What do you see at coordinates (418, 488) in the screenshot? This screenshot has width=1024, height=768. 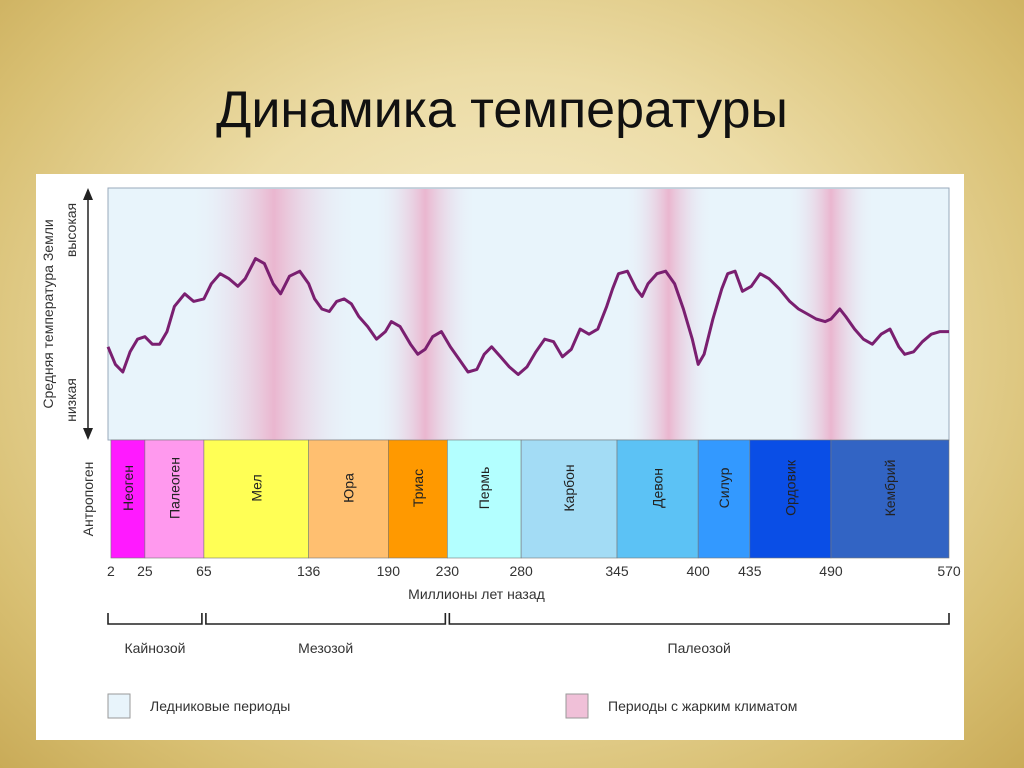 I see `period-label: Триас` at bounding box center [418, 488].